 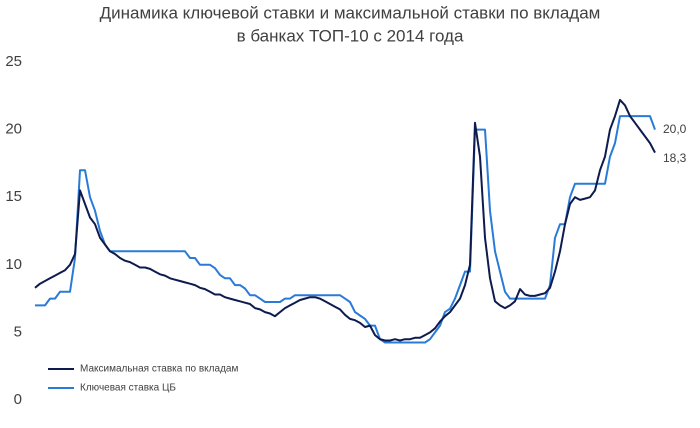 I want to click on legend-label: Ключевая ставка ЦБ, so click(x=128, y=388).